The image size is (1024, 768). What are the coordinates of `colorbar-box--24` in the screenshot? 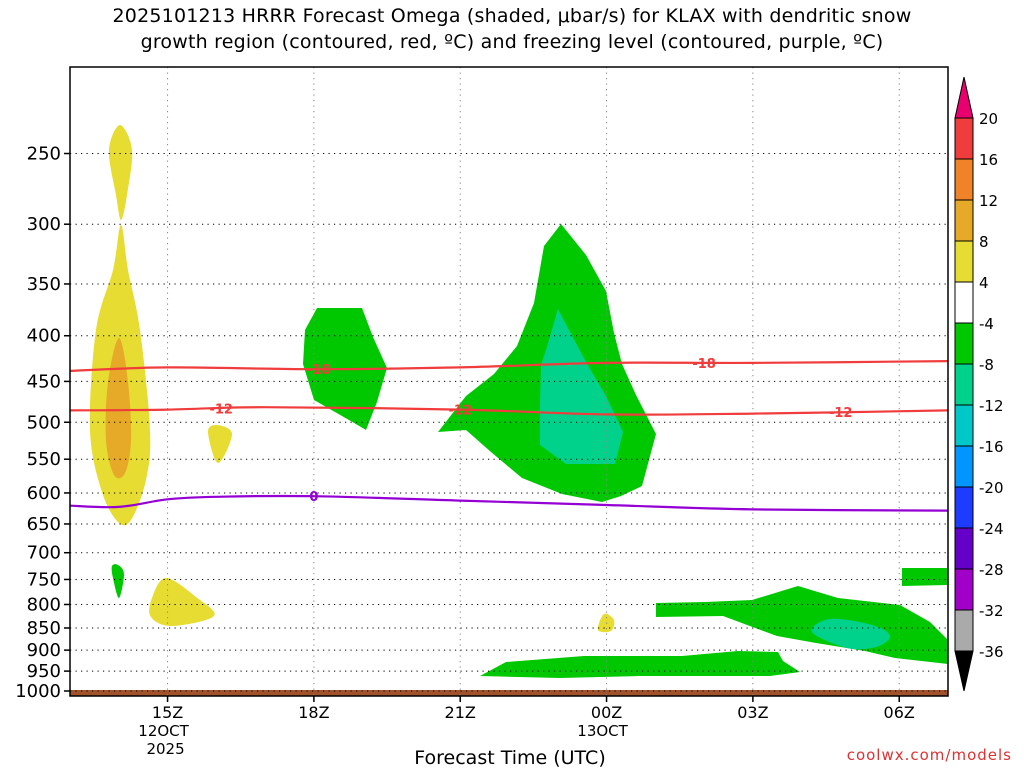 It's located at (964, 507).